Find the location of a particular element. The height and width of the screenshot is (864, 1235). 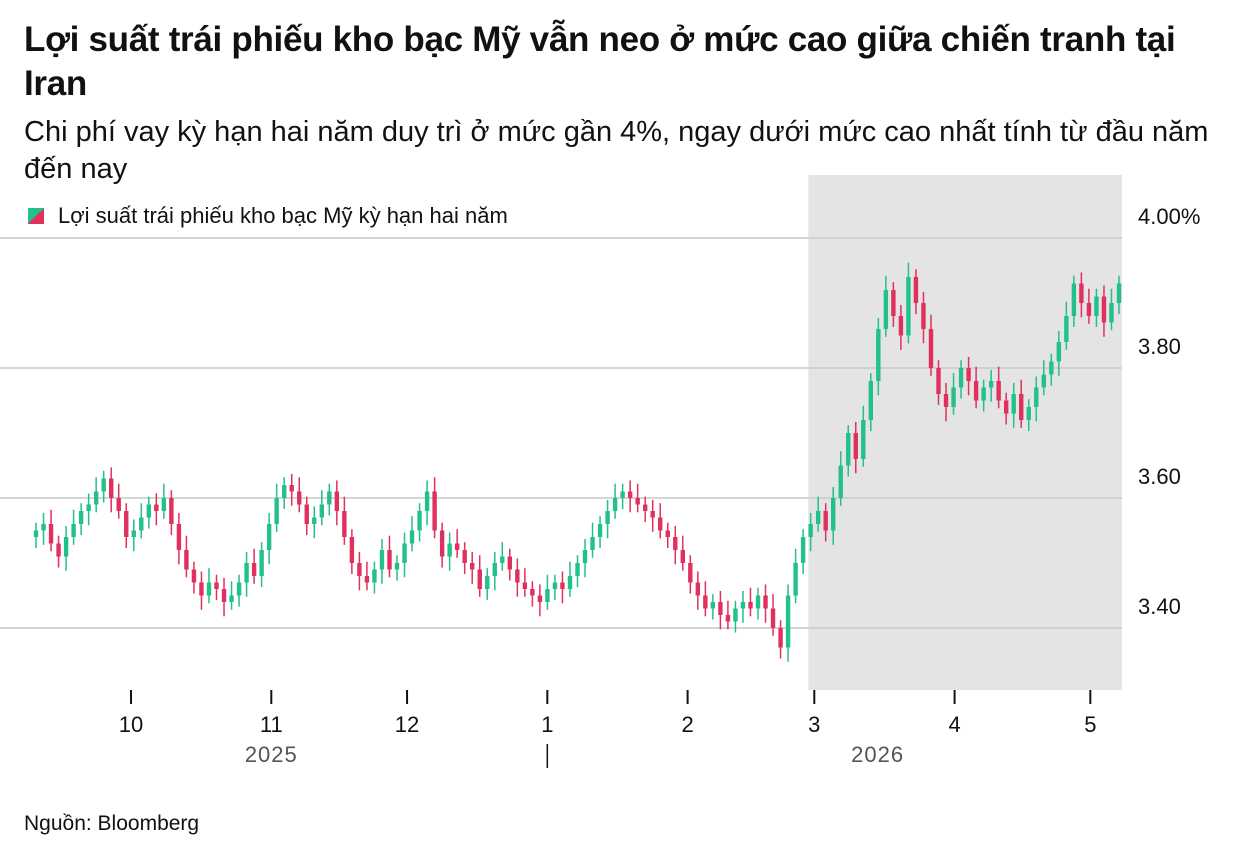

x-year-label: 2025 is located at coordinates (271, 754).